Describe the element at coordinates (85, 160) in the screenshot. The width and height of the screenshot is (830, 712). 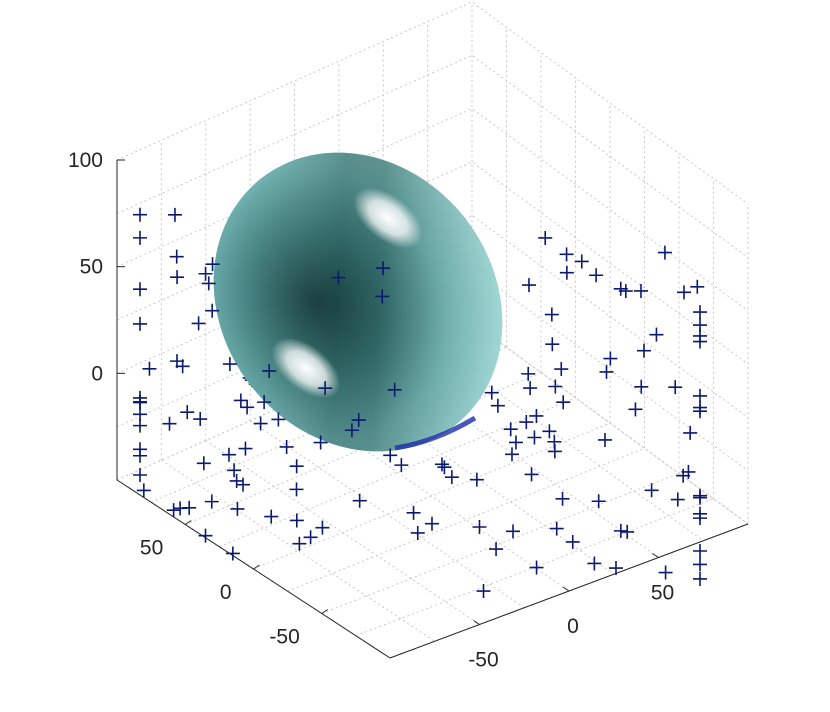
I see `z-tick-label: 100` at that location.